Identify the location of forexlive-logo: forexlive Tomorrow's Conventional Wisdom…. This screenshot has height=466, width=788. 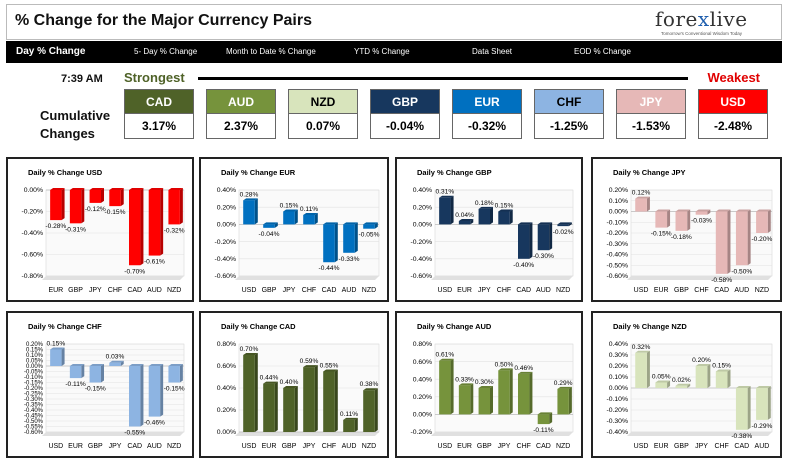
(710, 22).